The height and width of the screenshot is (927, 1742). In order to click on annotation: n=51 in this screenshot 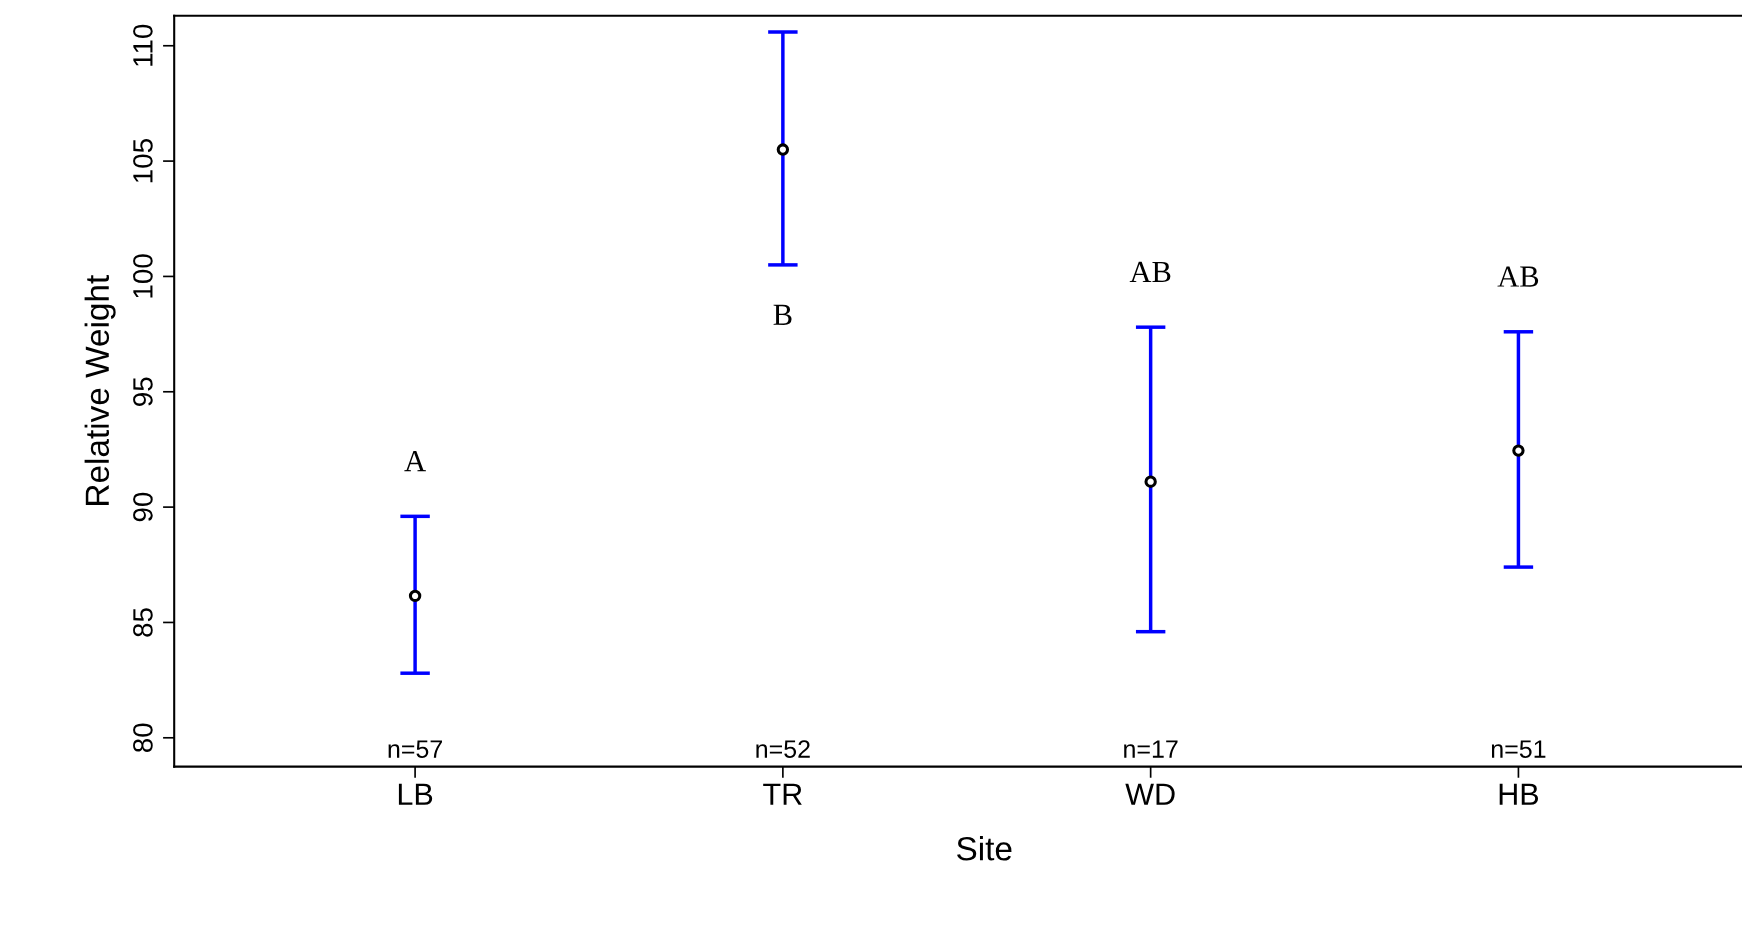, I will do `click(1518, 749)`.